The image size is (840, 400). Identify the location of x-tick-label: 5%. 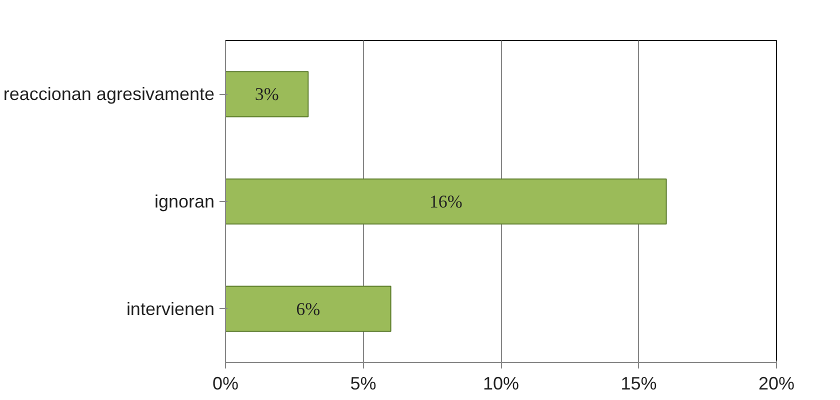
(363, 384).